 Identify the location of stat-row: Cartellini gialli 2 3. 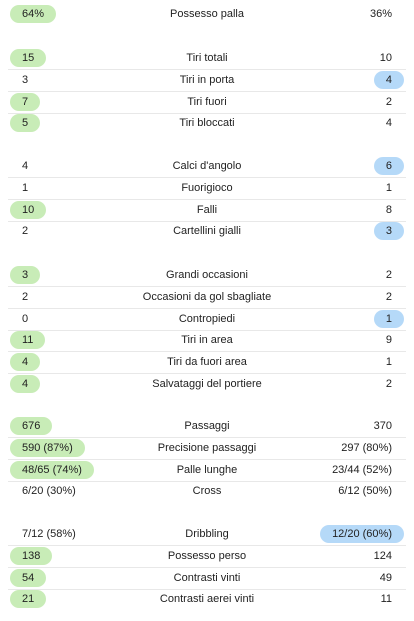
(207, 231).